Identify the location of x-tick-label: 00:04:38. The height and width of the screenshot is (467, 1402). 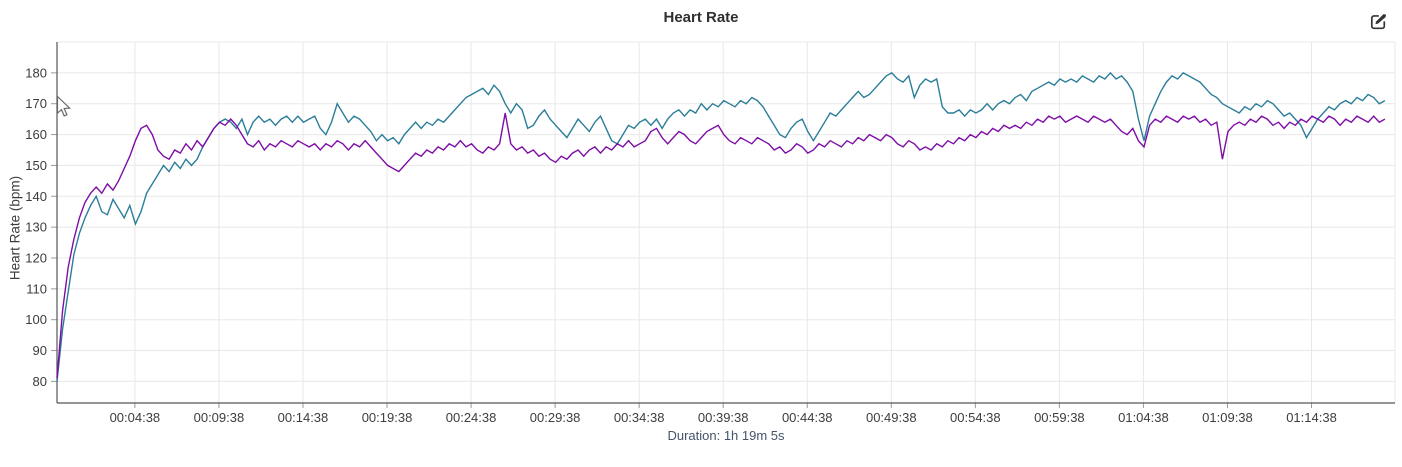
(135, 417).